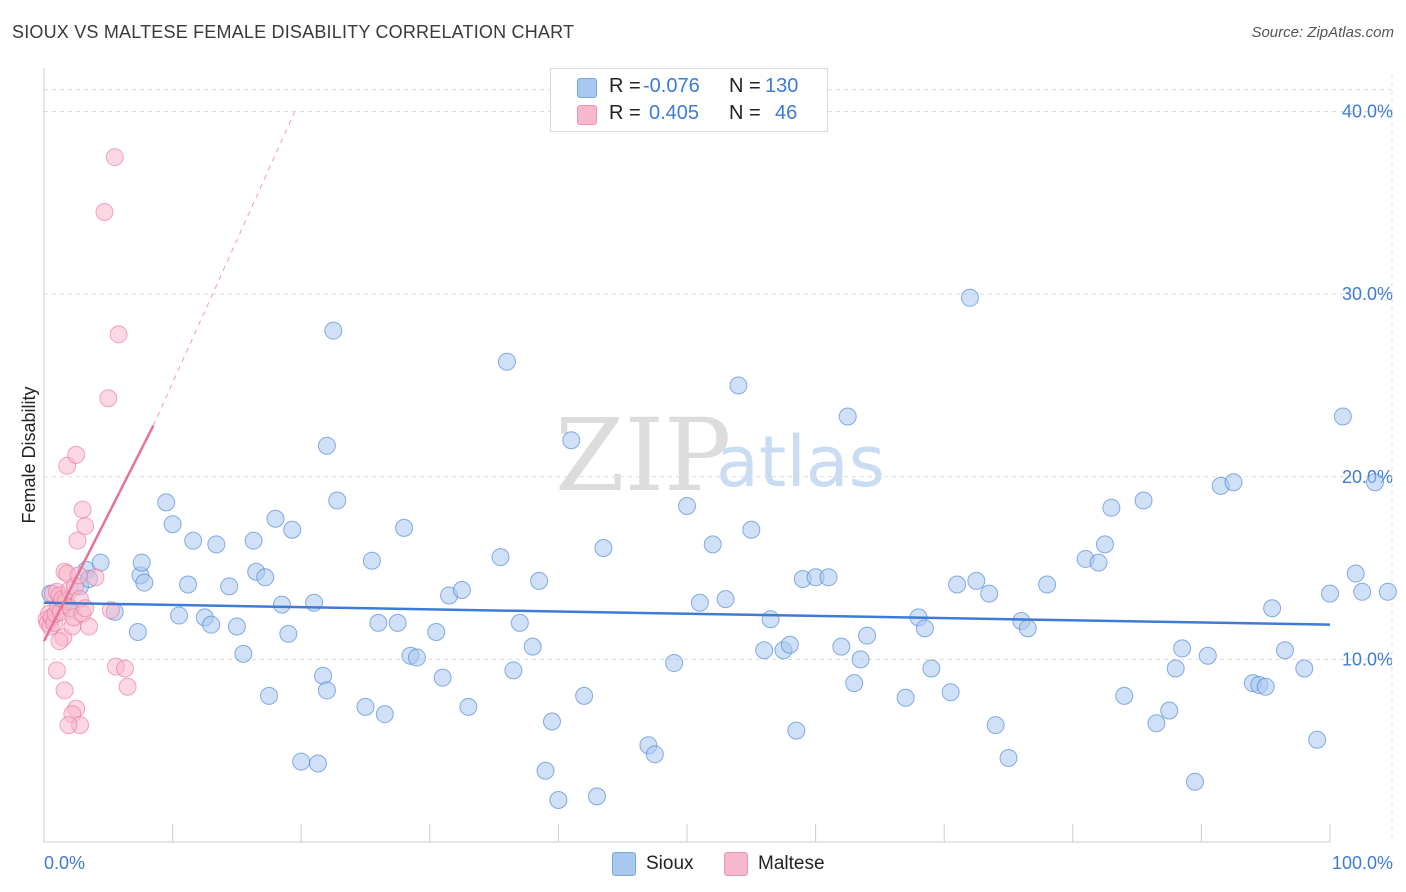  Describe the element at coordinates (745, 113) in the screenshot. I see `legend-n-label: N =` at that location.